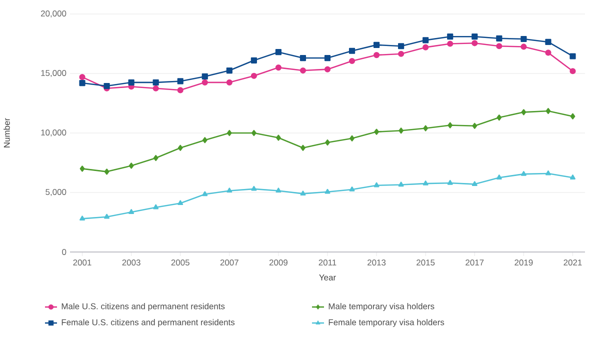  What do you see at coordinates (386, 323) in the screenshot?
I see `legend-label: Female temporary visa holders` at bounding box center [386, 323].